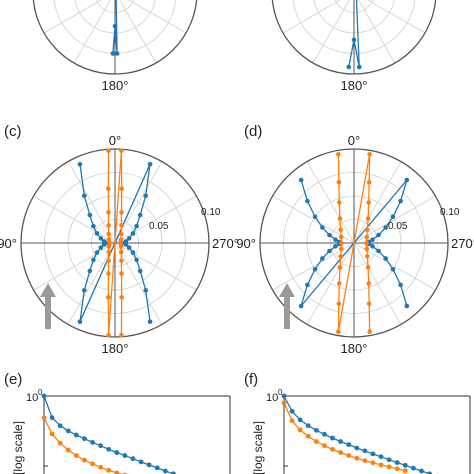 This screenshot has height=474, width=474. Describe the element at coordinates (13, 131) in the screenshot. I see `panel-c-label: (c)` at that location.